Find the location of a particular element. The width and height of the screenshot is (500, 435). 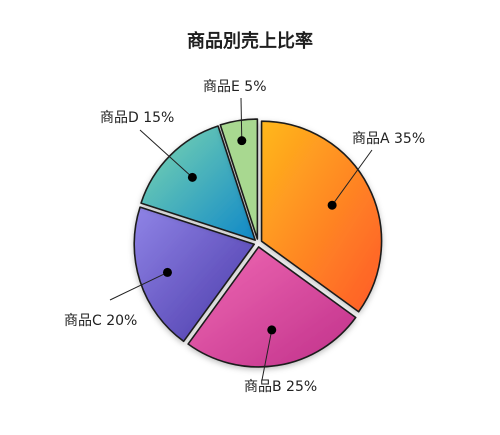

slice-label-b: 商品B 25% is located at coordinates (280, 387).